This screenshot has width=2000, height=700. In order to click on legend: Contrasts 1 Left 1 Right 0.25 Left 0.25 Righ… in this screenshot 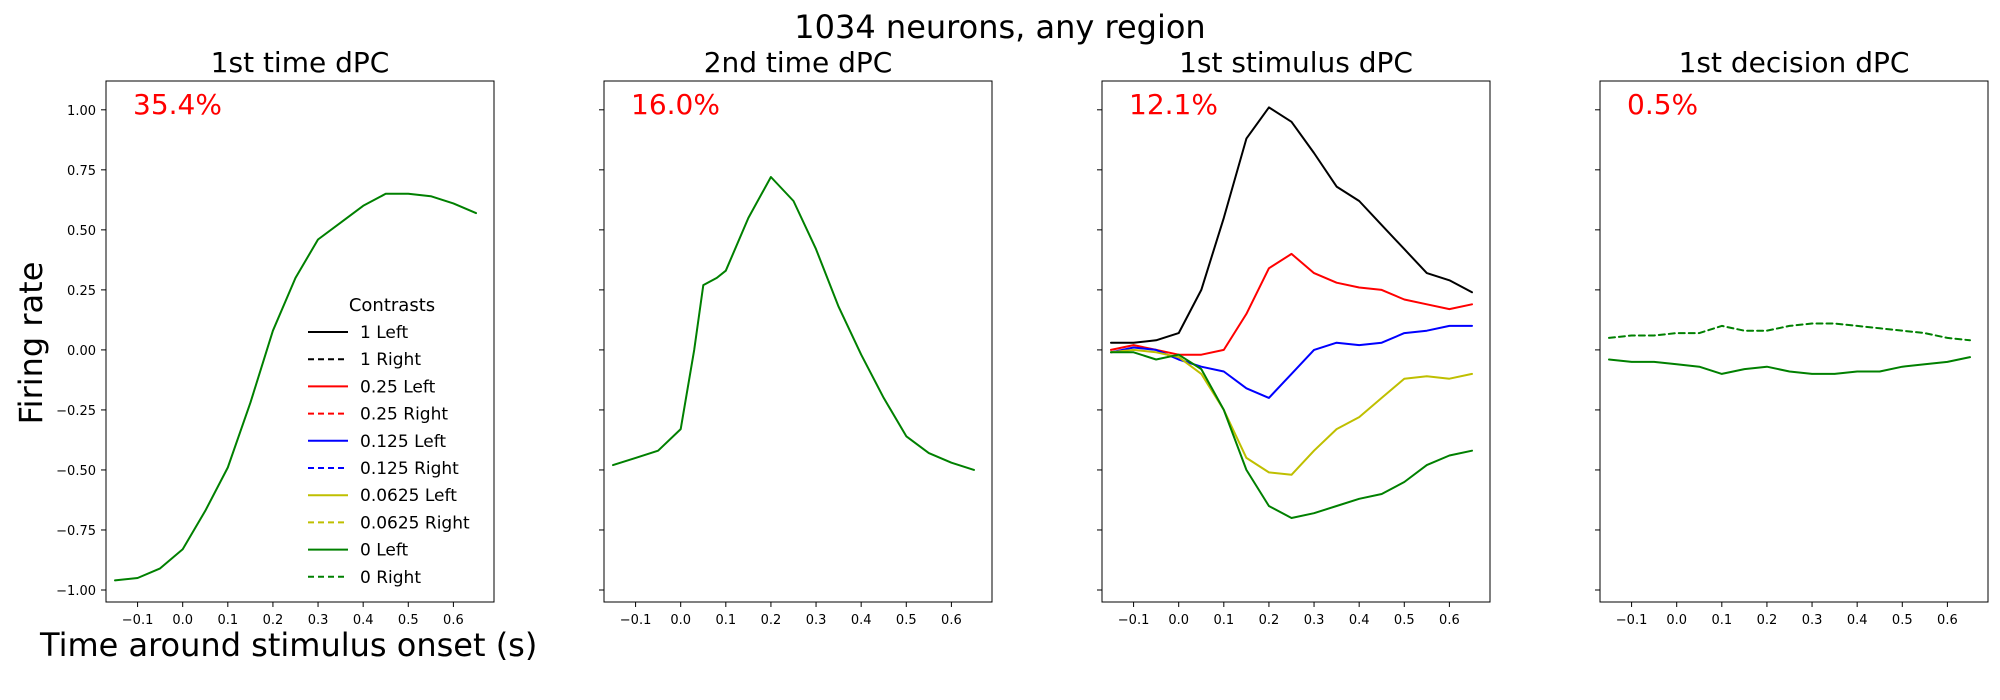, I will do `click(389, 441)`.